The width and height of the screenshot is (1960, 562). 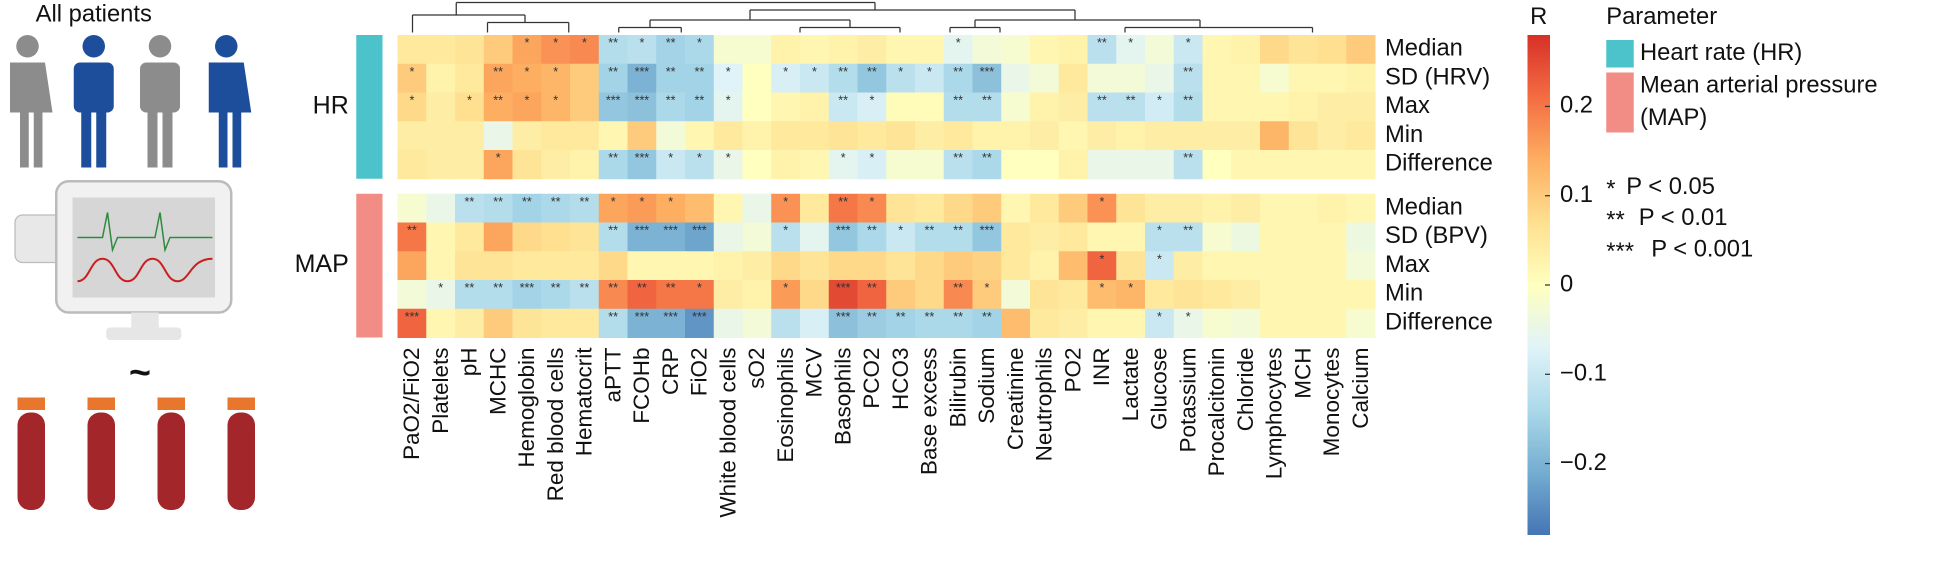 I want to click on colorbar-title: R, so click(x=1538, y=16).